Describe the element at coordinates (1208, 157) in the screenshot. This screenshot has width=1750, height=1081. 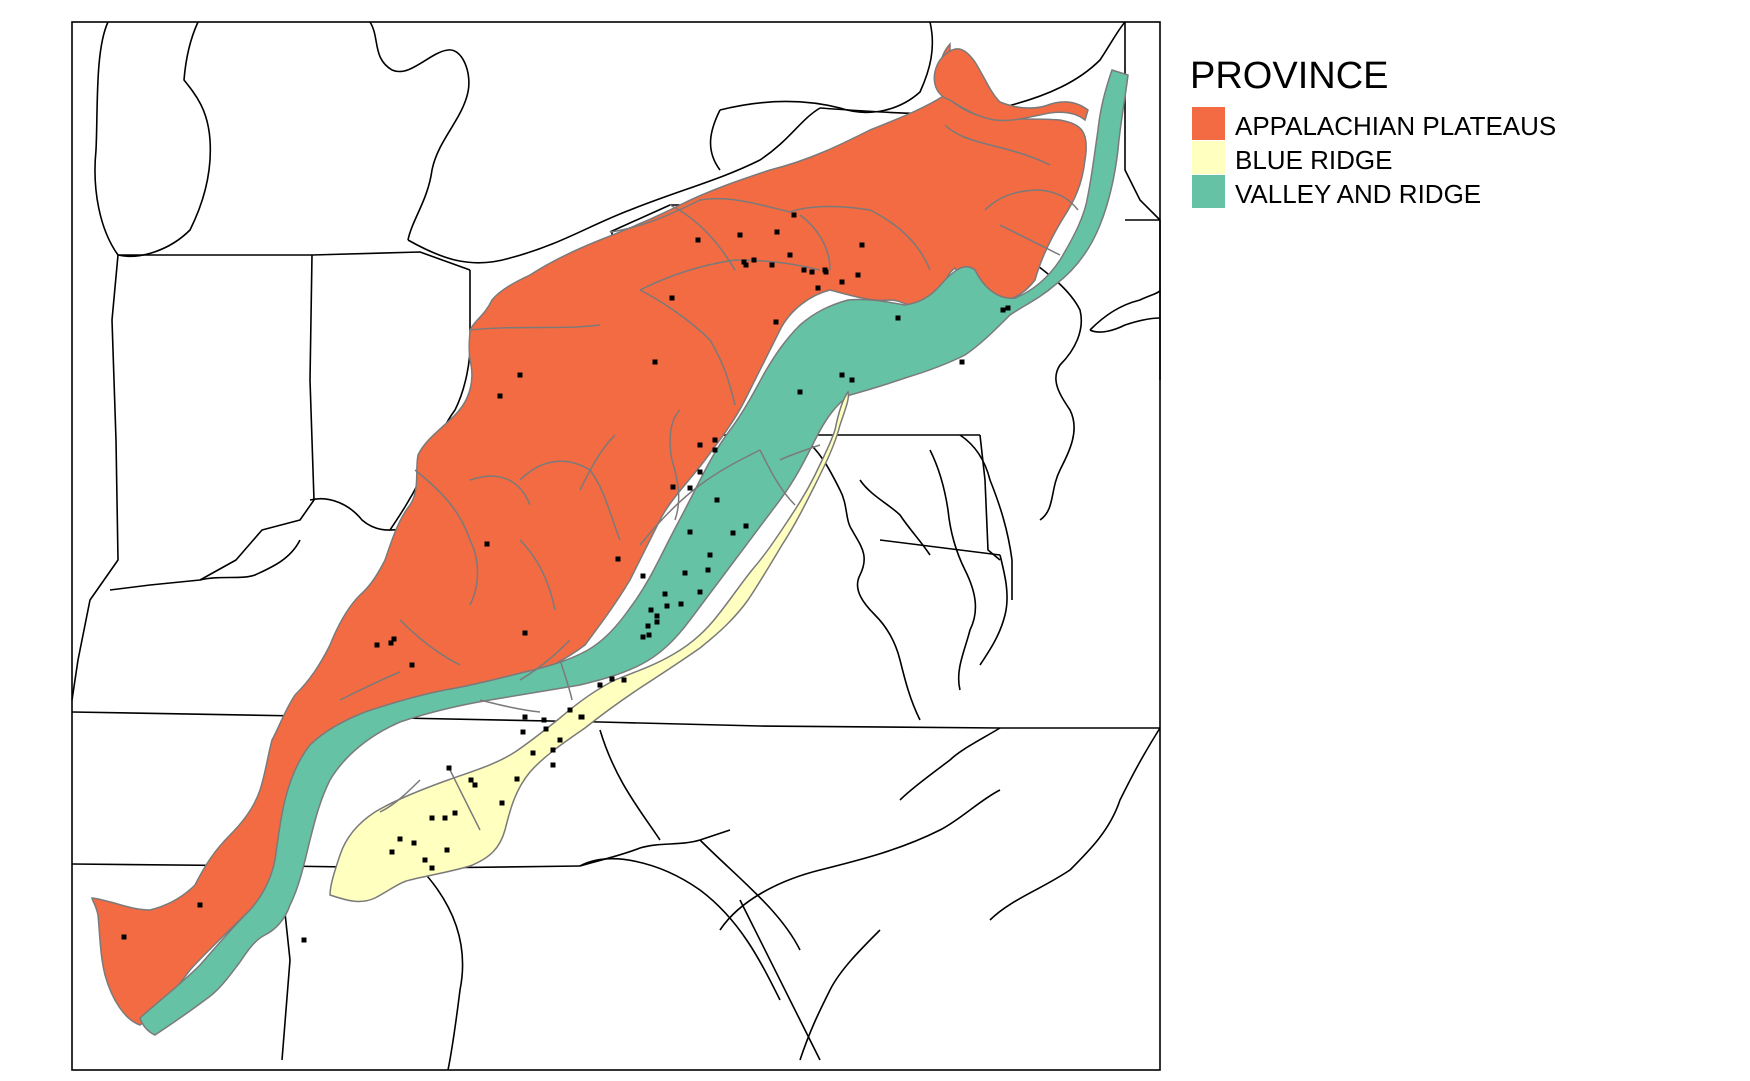
I see `legend-swatch-blue-ridge` at that location.